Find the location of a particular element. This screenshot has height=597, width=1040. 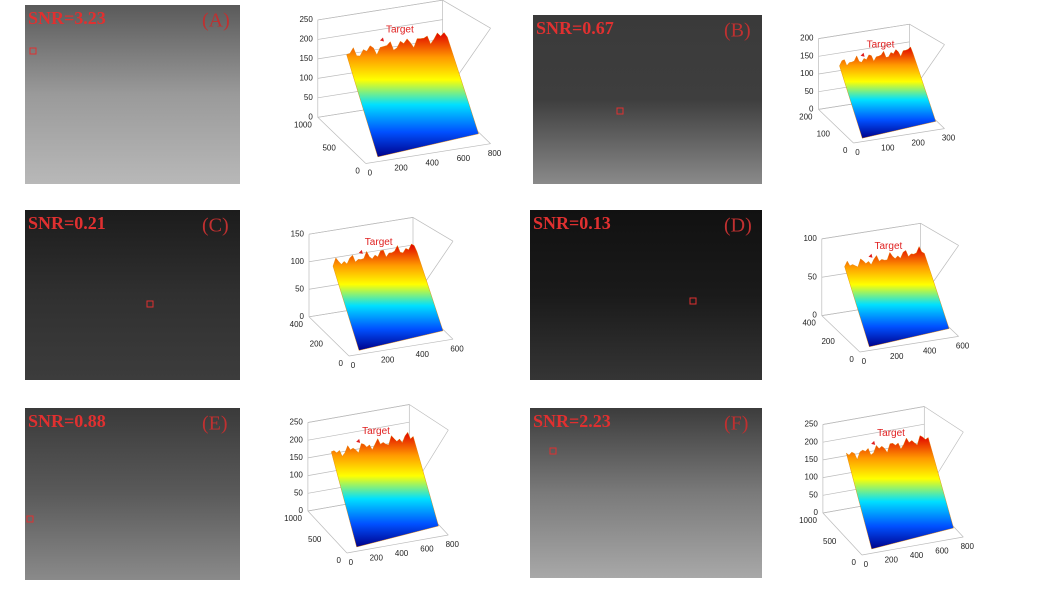

panel-label: (F) is located at coordinates (736, 424).